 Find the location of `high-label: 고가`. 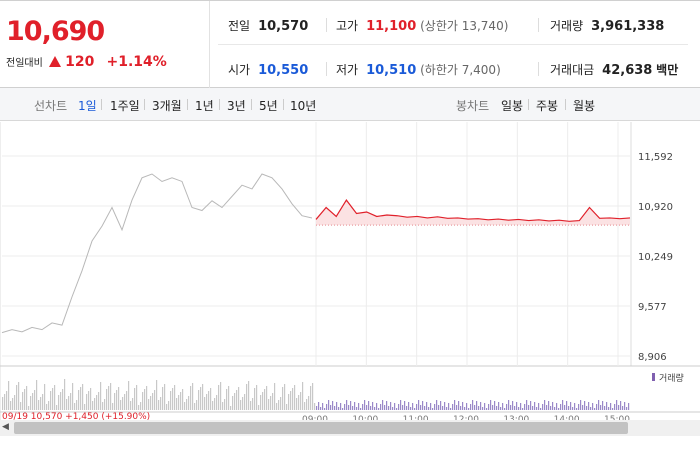

high-label: 고가 is located at coordinates (347, 26).